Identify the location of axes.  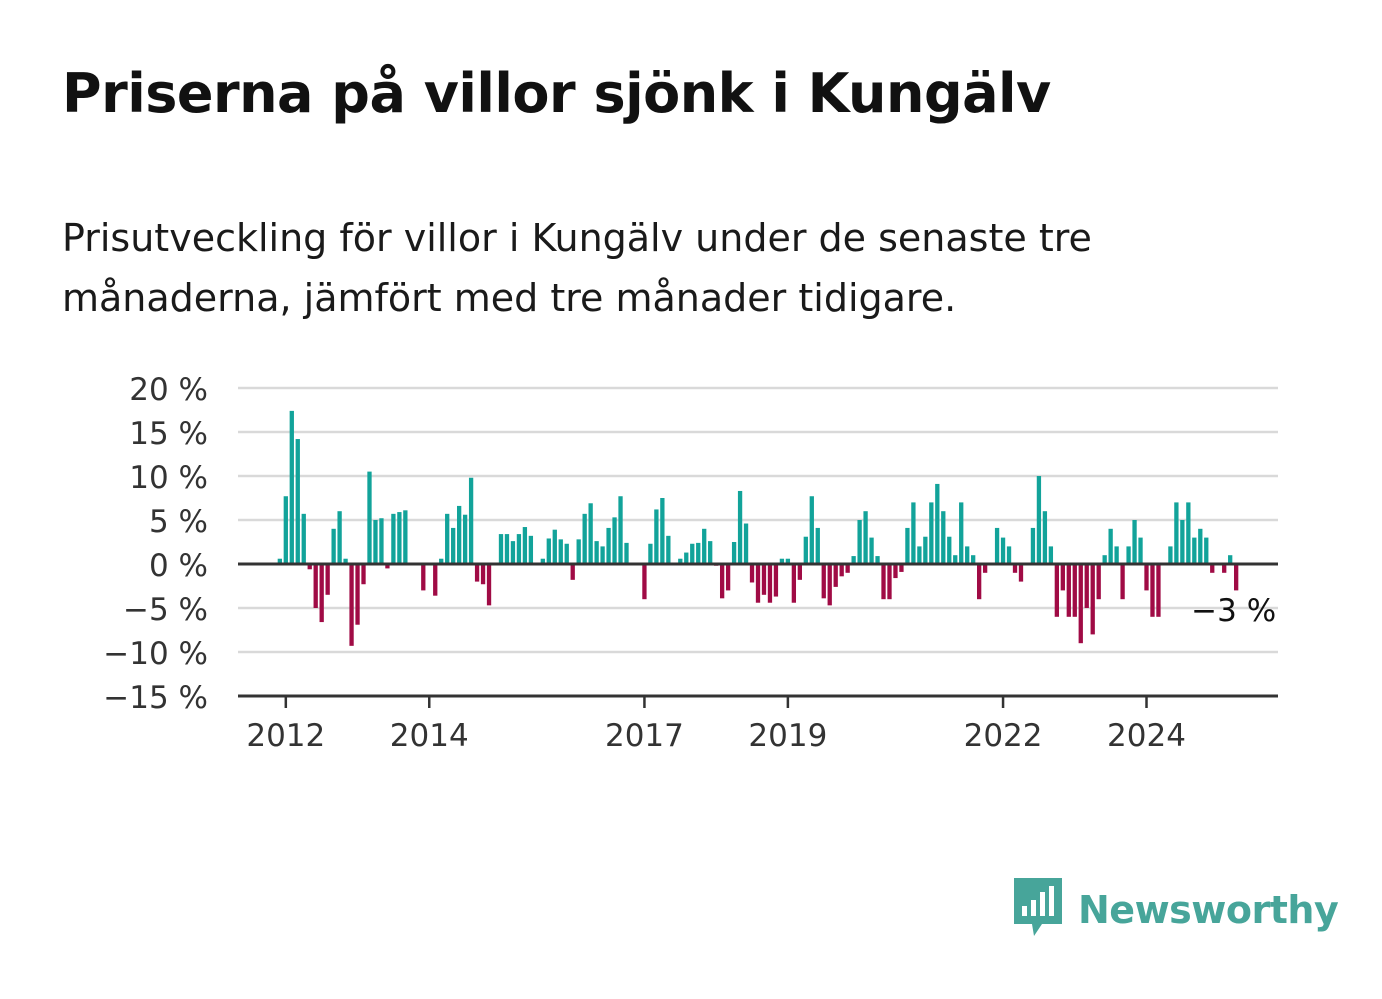
(758, 635).